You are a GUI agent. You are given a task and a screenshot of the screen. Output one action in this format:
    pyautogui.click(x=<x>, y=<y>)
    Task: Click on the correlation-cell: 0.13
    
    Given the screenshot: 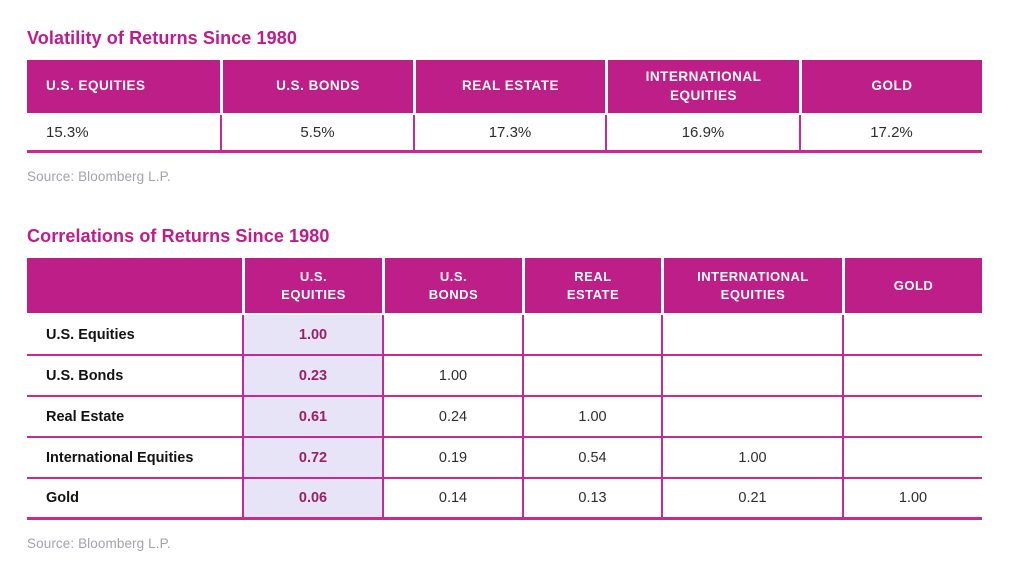 What is the action you would take?
    pyautogui.click(x=591, y=499)
    